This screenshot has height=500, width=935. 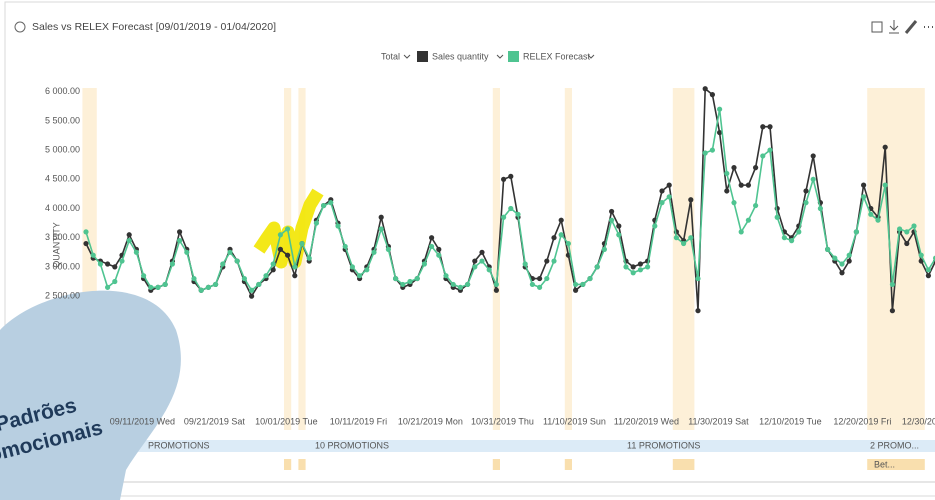 I want to click on x-tick-label: 12/30/2019 Mon, so click(x=918, y=421).